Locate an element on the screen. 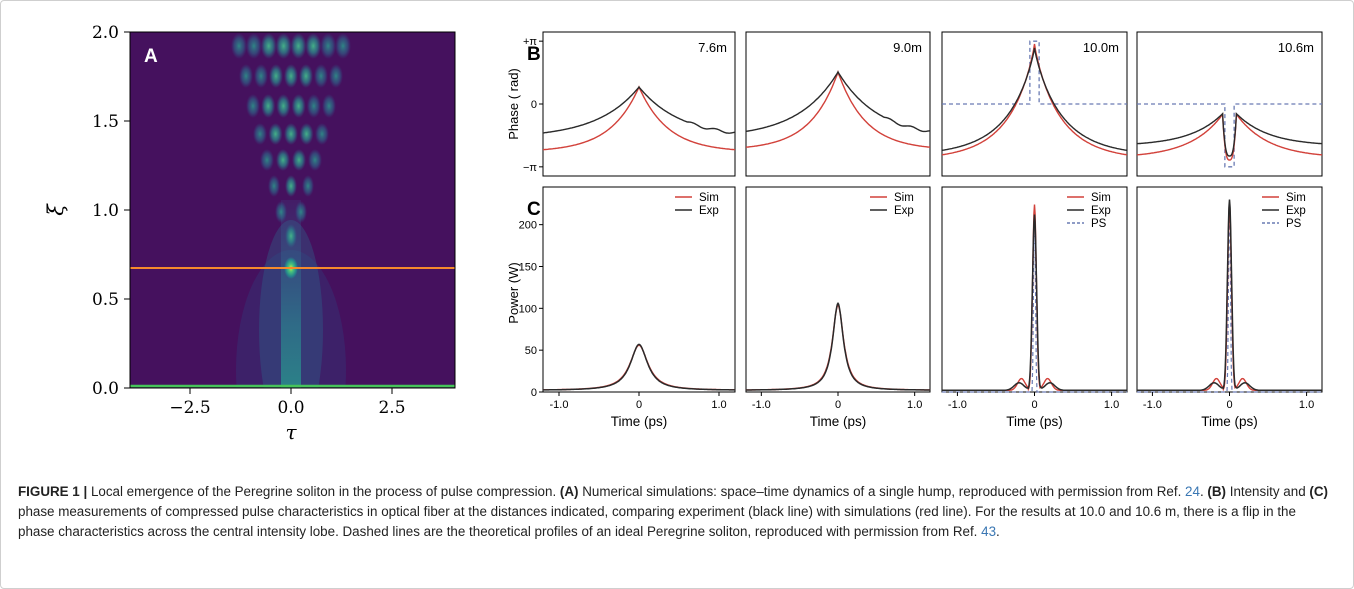 The width and height of the screenshot is (1354, 589). ps-phase-line is located at coordinates (1229, 135).